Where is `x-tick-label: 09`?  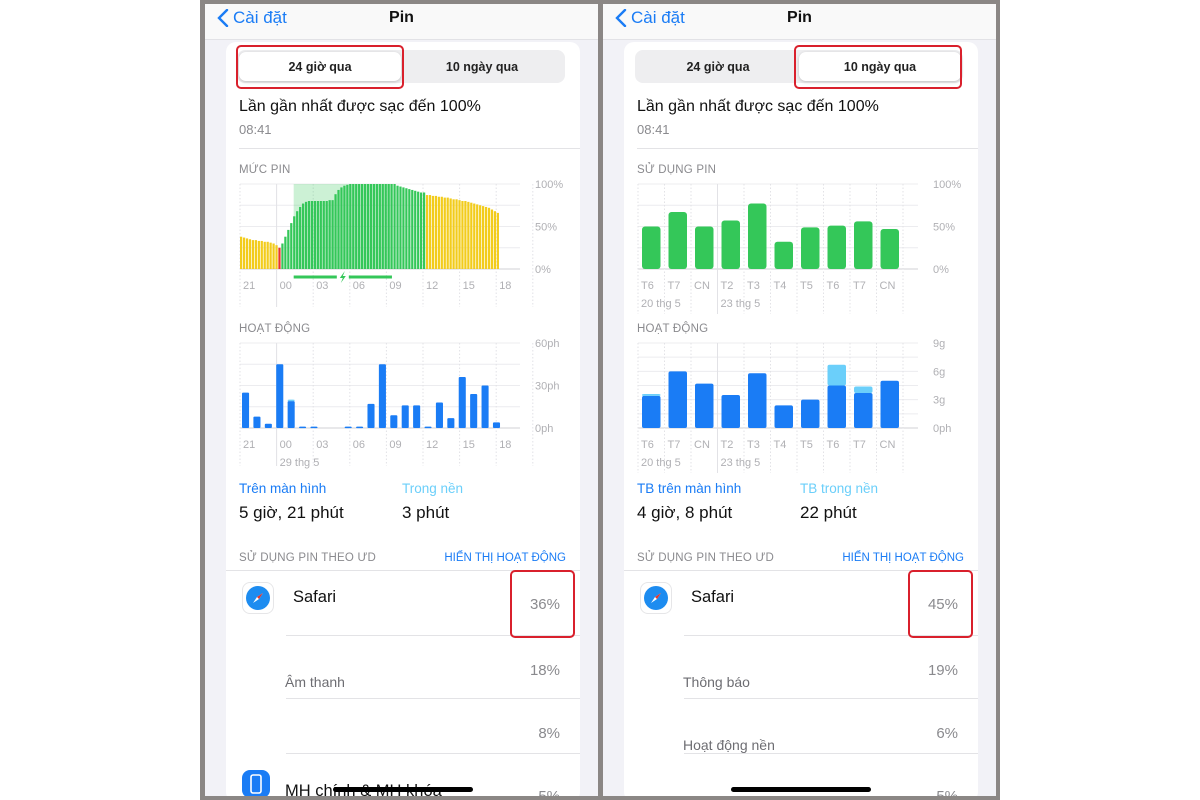 x-tick-label: 09 is located at coordinates (395, 445).